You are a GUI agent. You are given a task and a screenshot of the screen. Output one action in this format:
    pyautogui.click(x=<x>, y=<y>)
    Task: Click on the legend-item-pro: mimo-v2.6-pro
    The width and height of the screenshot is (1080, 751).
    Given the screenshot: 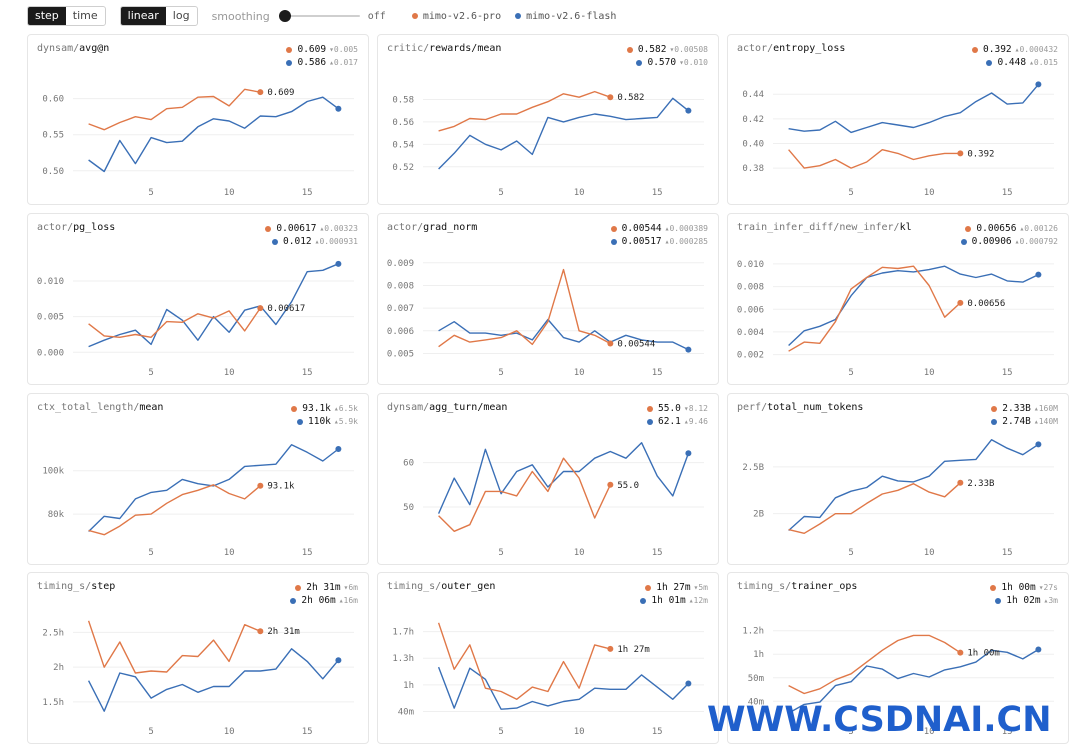 What is the action you would take?
    pyautogui.click(x=456, y=16)
    